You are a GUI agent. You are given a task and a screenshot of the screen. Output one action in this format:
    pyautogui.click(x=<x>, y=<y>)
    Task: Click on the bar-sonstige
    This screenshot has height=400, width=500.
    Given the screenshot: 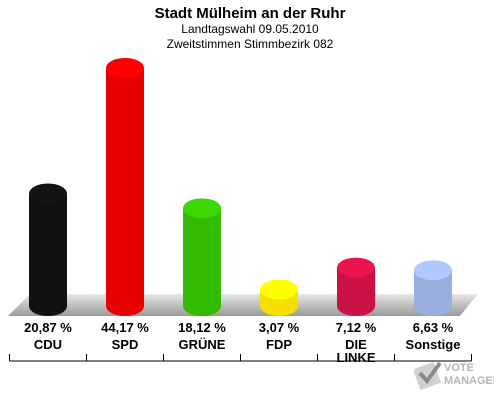 What is the action you would take?
    pyautogui.click(x=433, y=288)
    